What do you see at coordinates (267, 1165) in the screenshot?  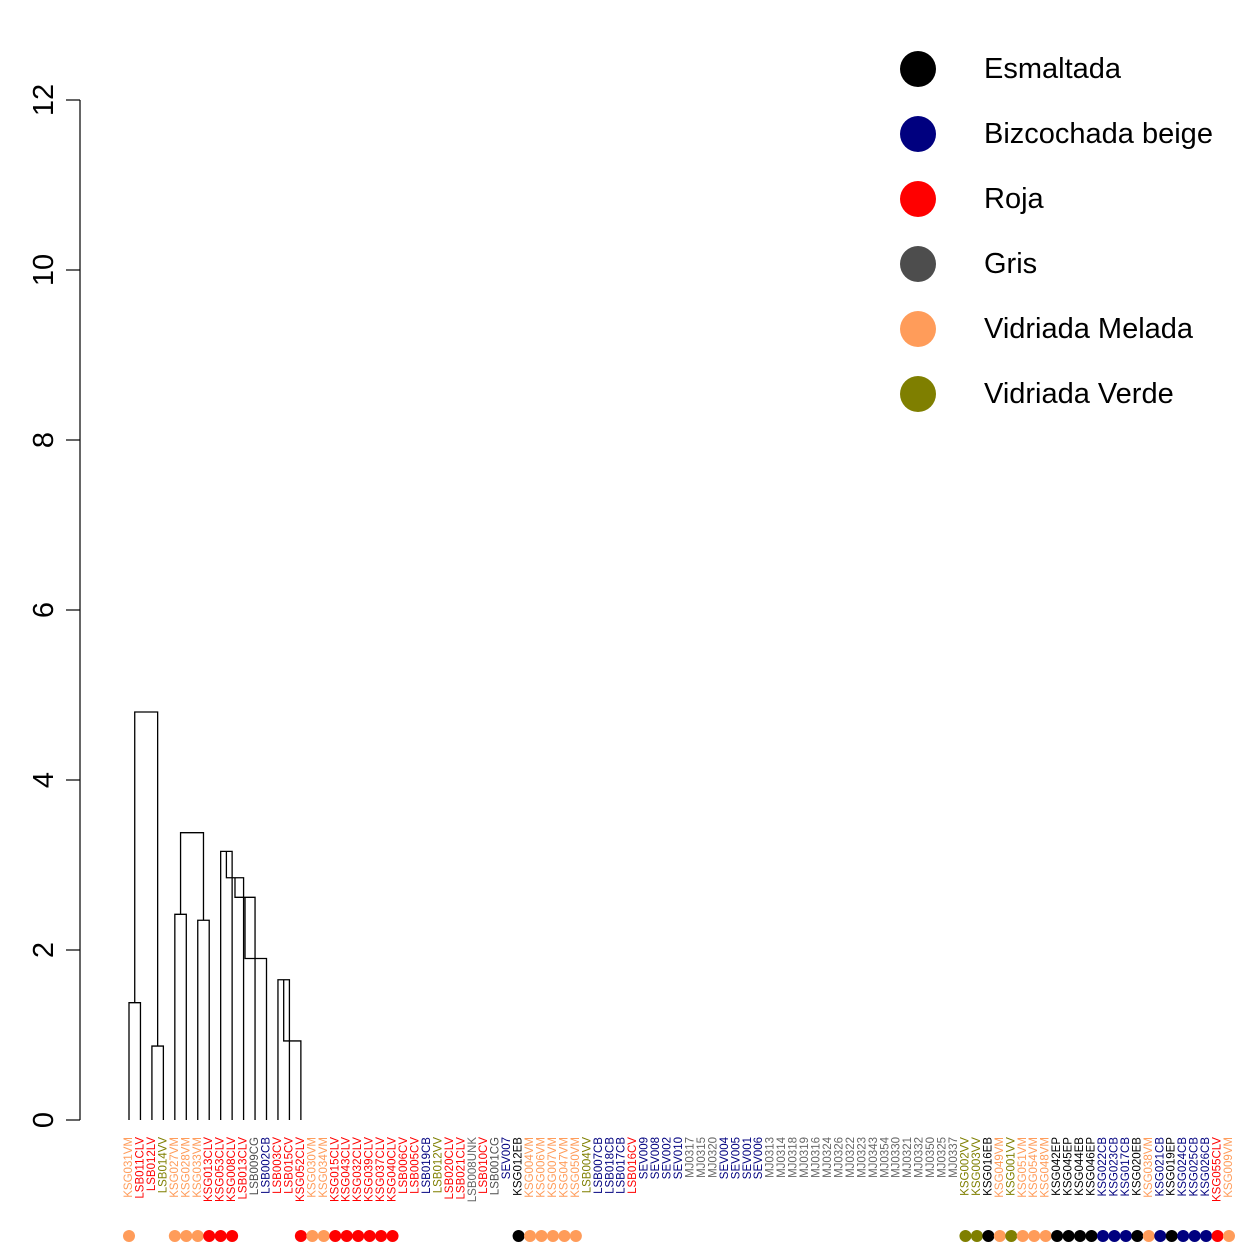 I see `leaf-label: LSB002CB` at bounding box center [267, 1165].